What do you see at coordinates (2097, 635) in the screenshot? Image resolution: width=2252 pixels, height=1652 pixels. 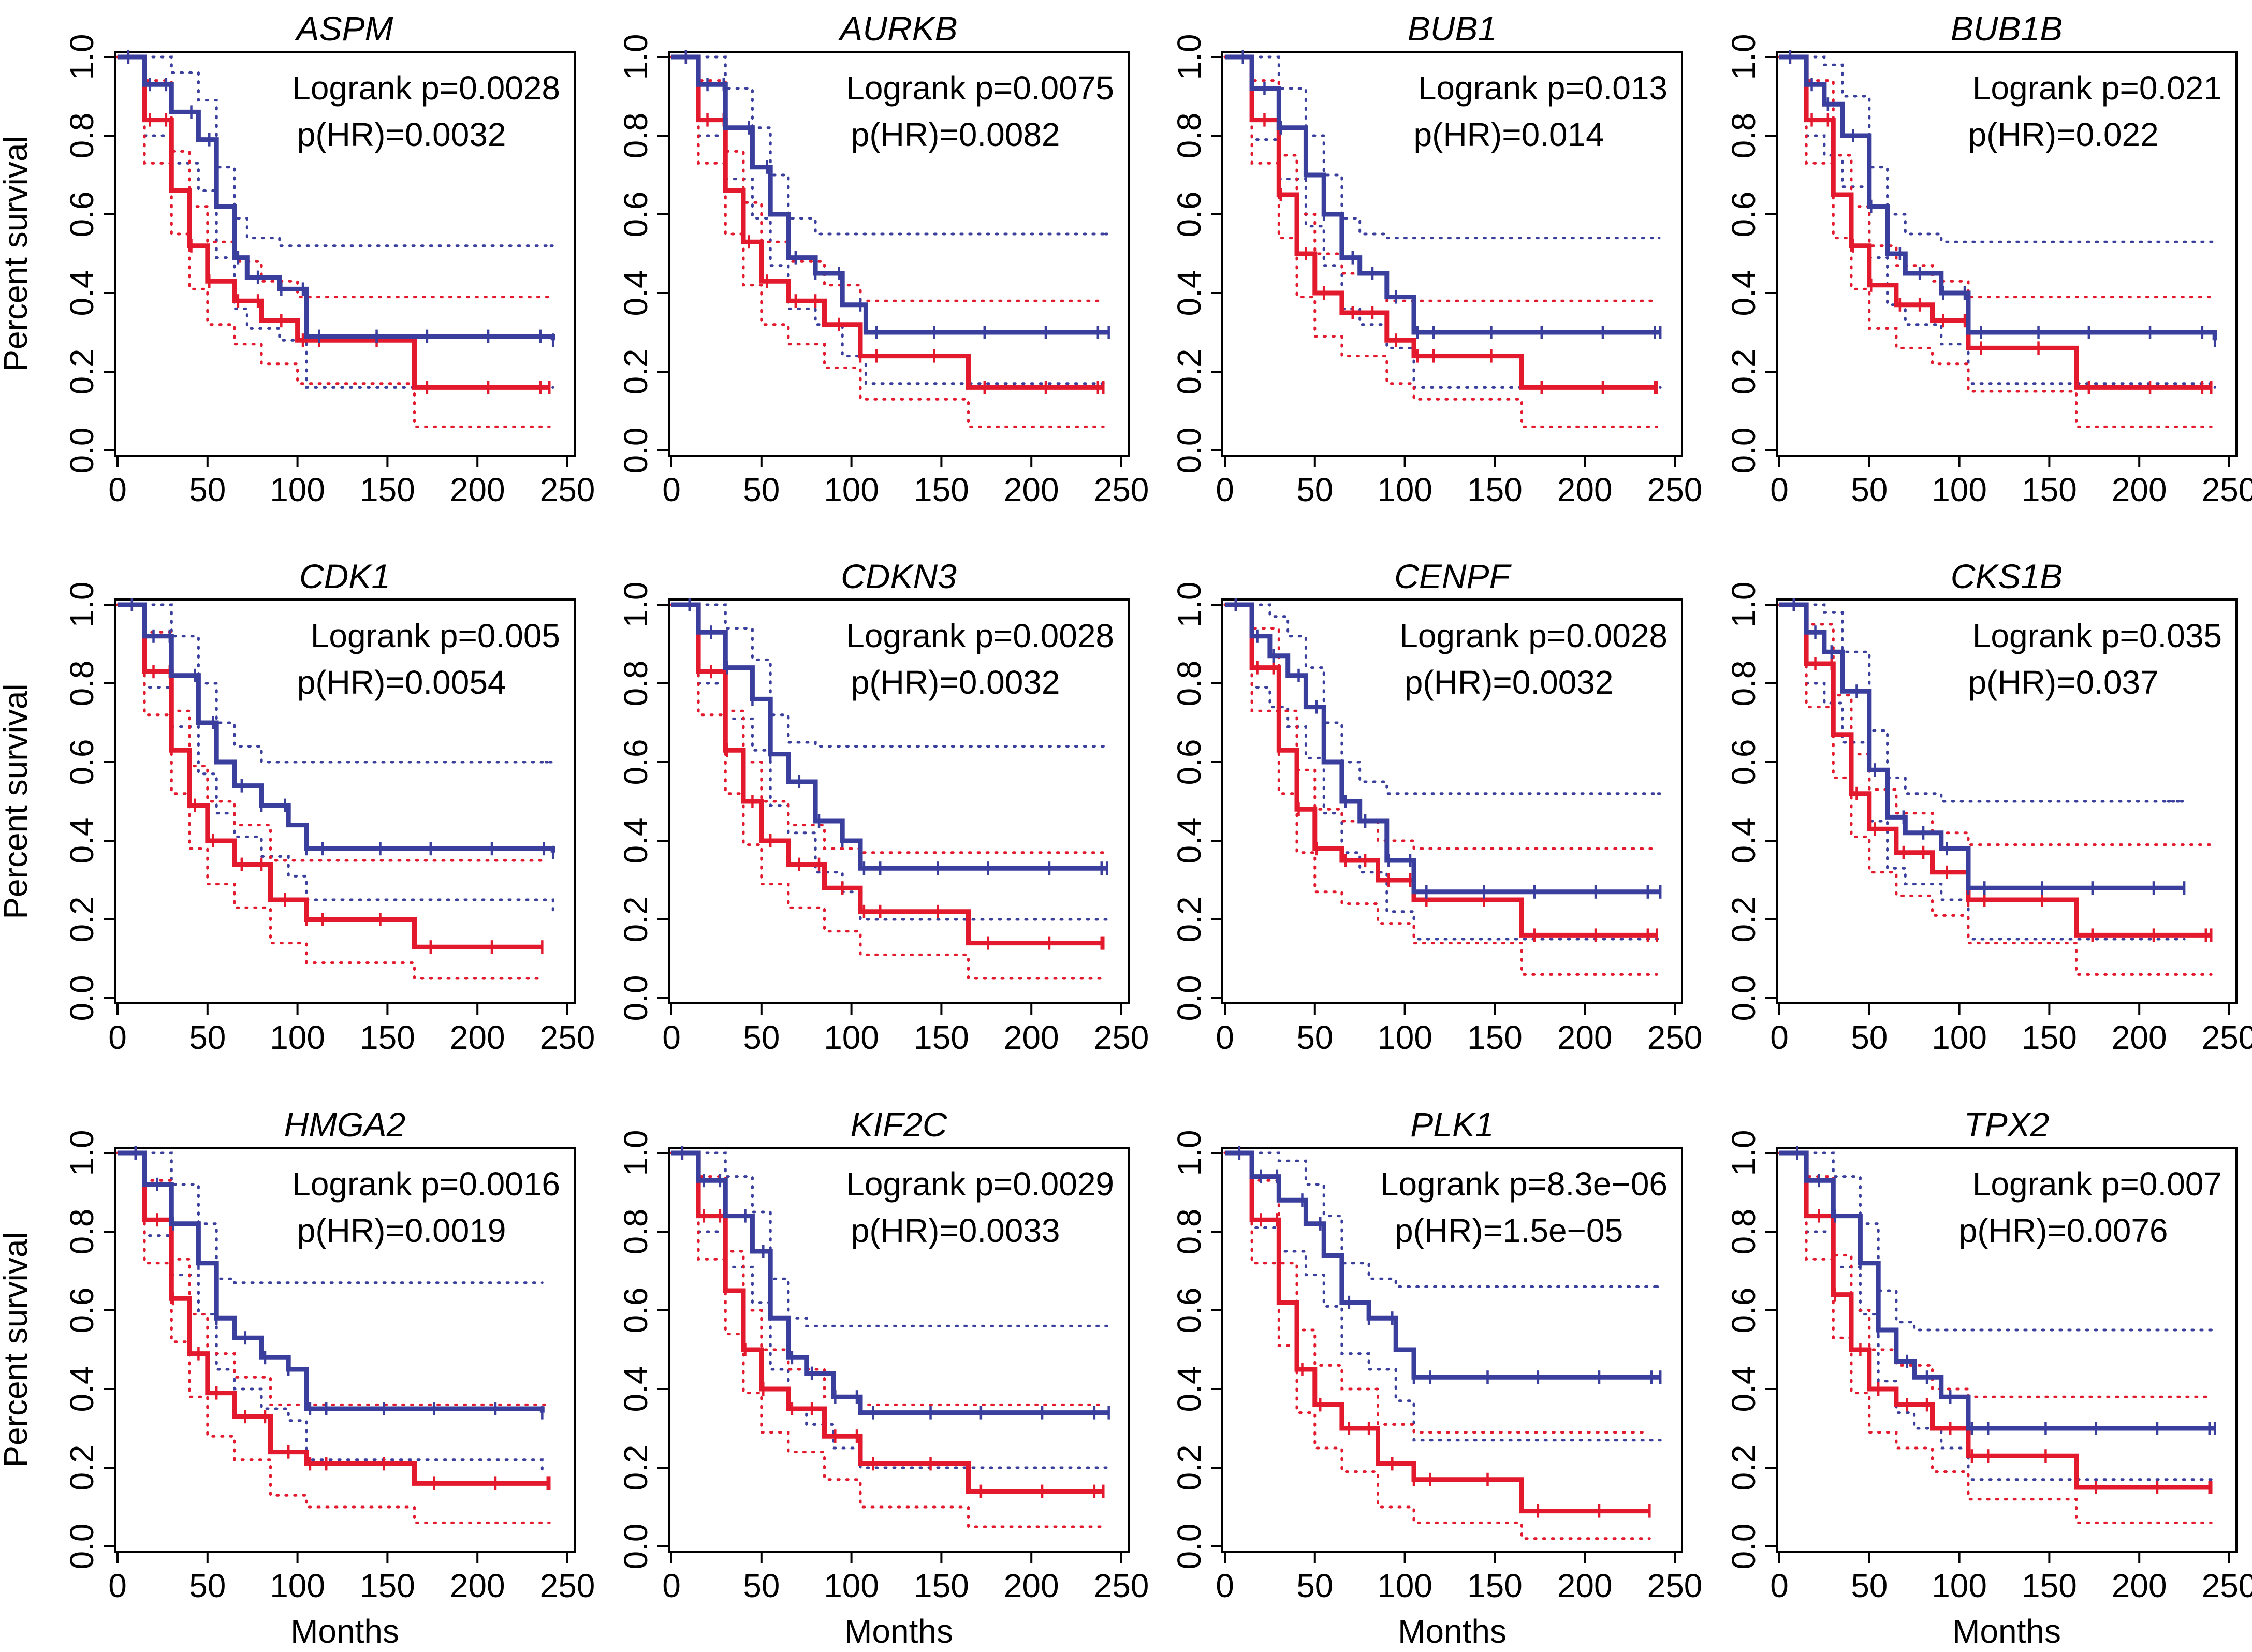 I see `logrank-p-value: Logrank p=0.035` at bounding box center [2097, 635].